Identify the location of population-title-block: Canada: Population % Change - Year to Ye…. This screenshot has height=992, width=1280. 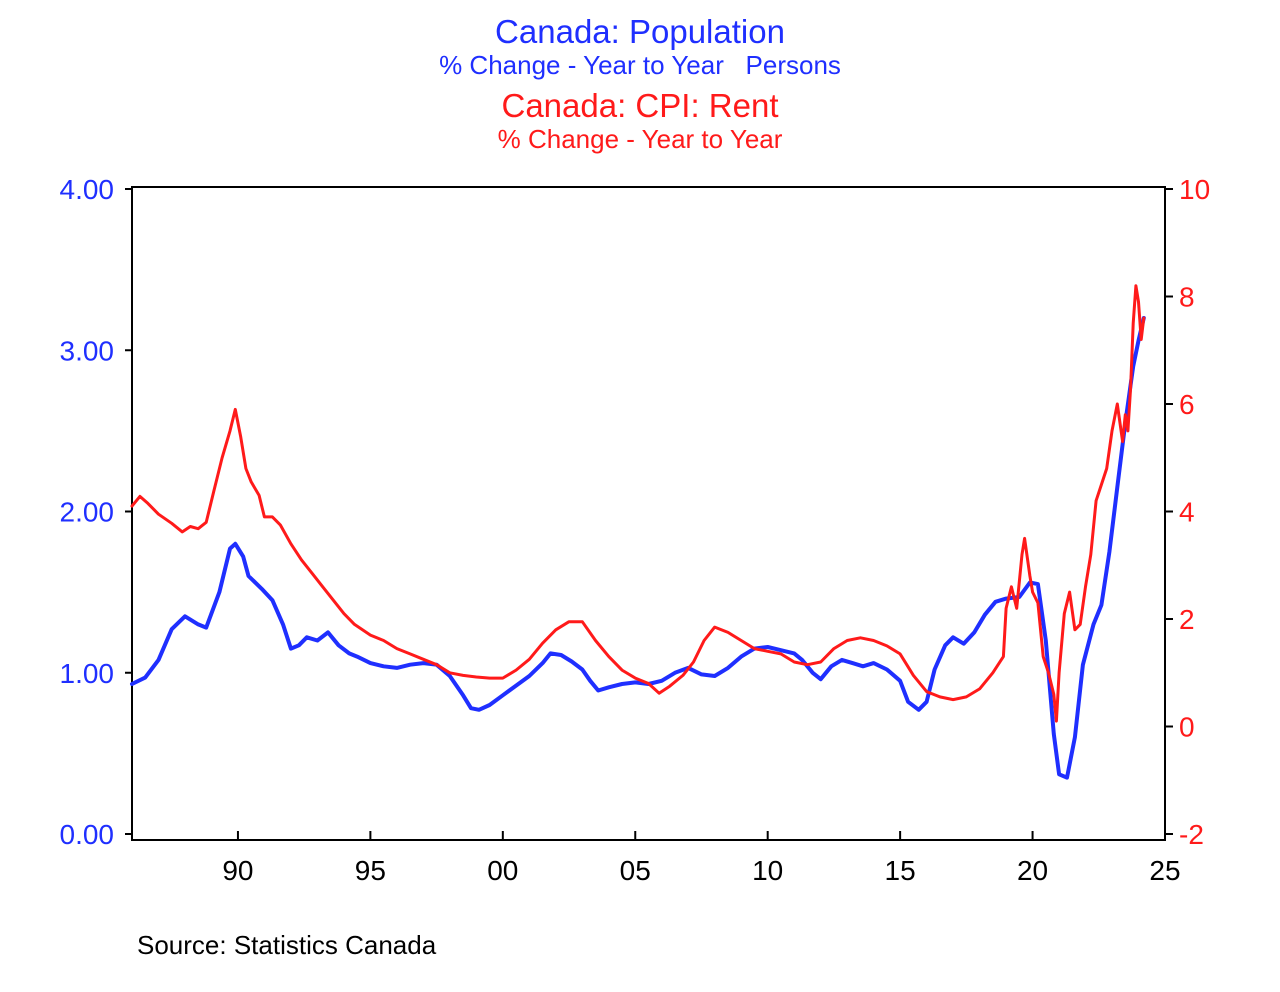
(640, 47).